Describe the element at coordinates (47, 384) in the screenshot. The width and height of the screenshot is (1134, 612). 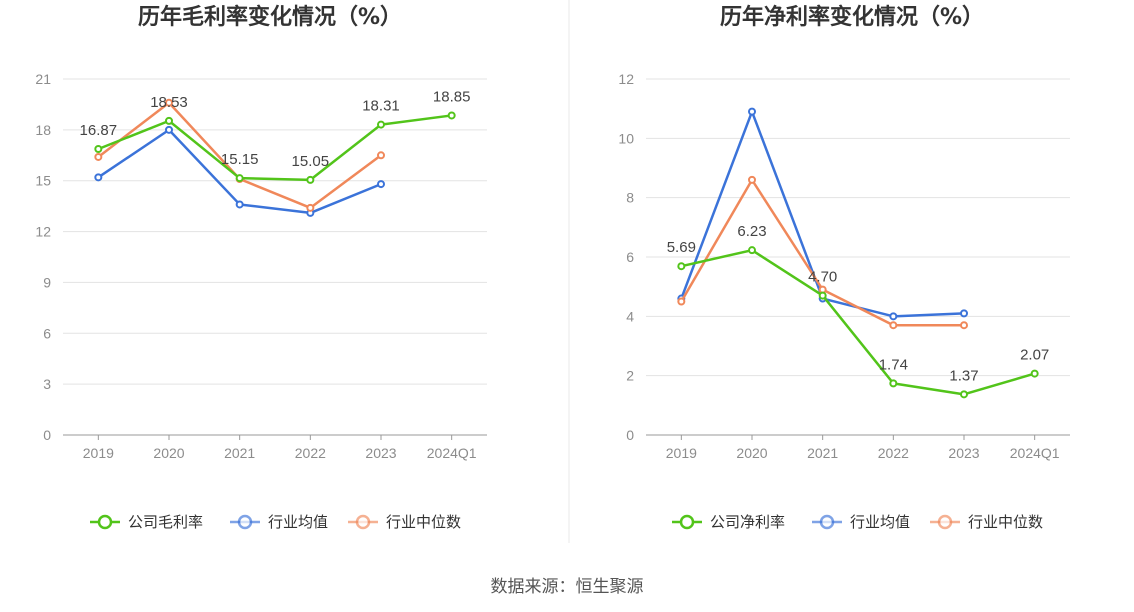
I see `y-tick-label: 3` at that location.